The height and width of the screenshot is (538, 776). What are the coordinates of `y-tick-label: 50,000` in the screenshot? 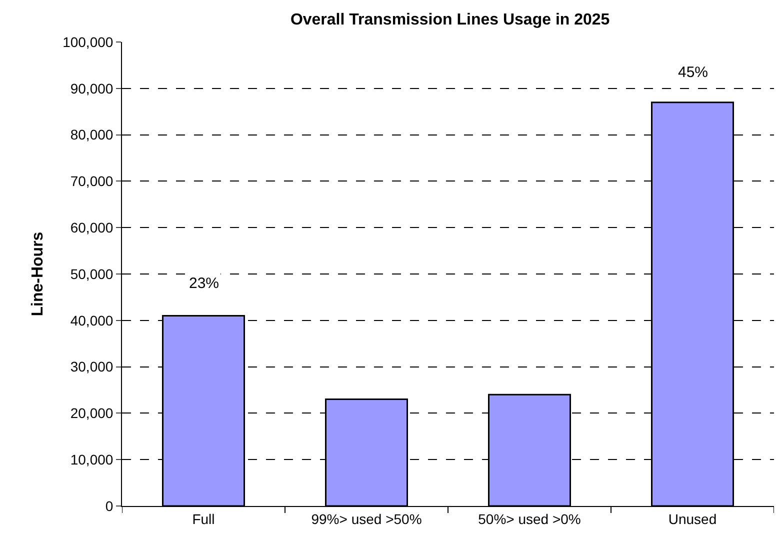 It's located at (92, 274).